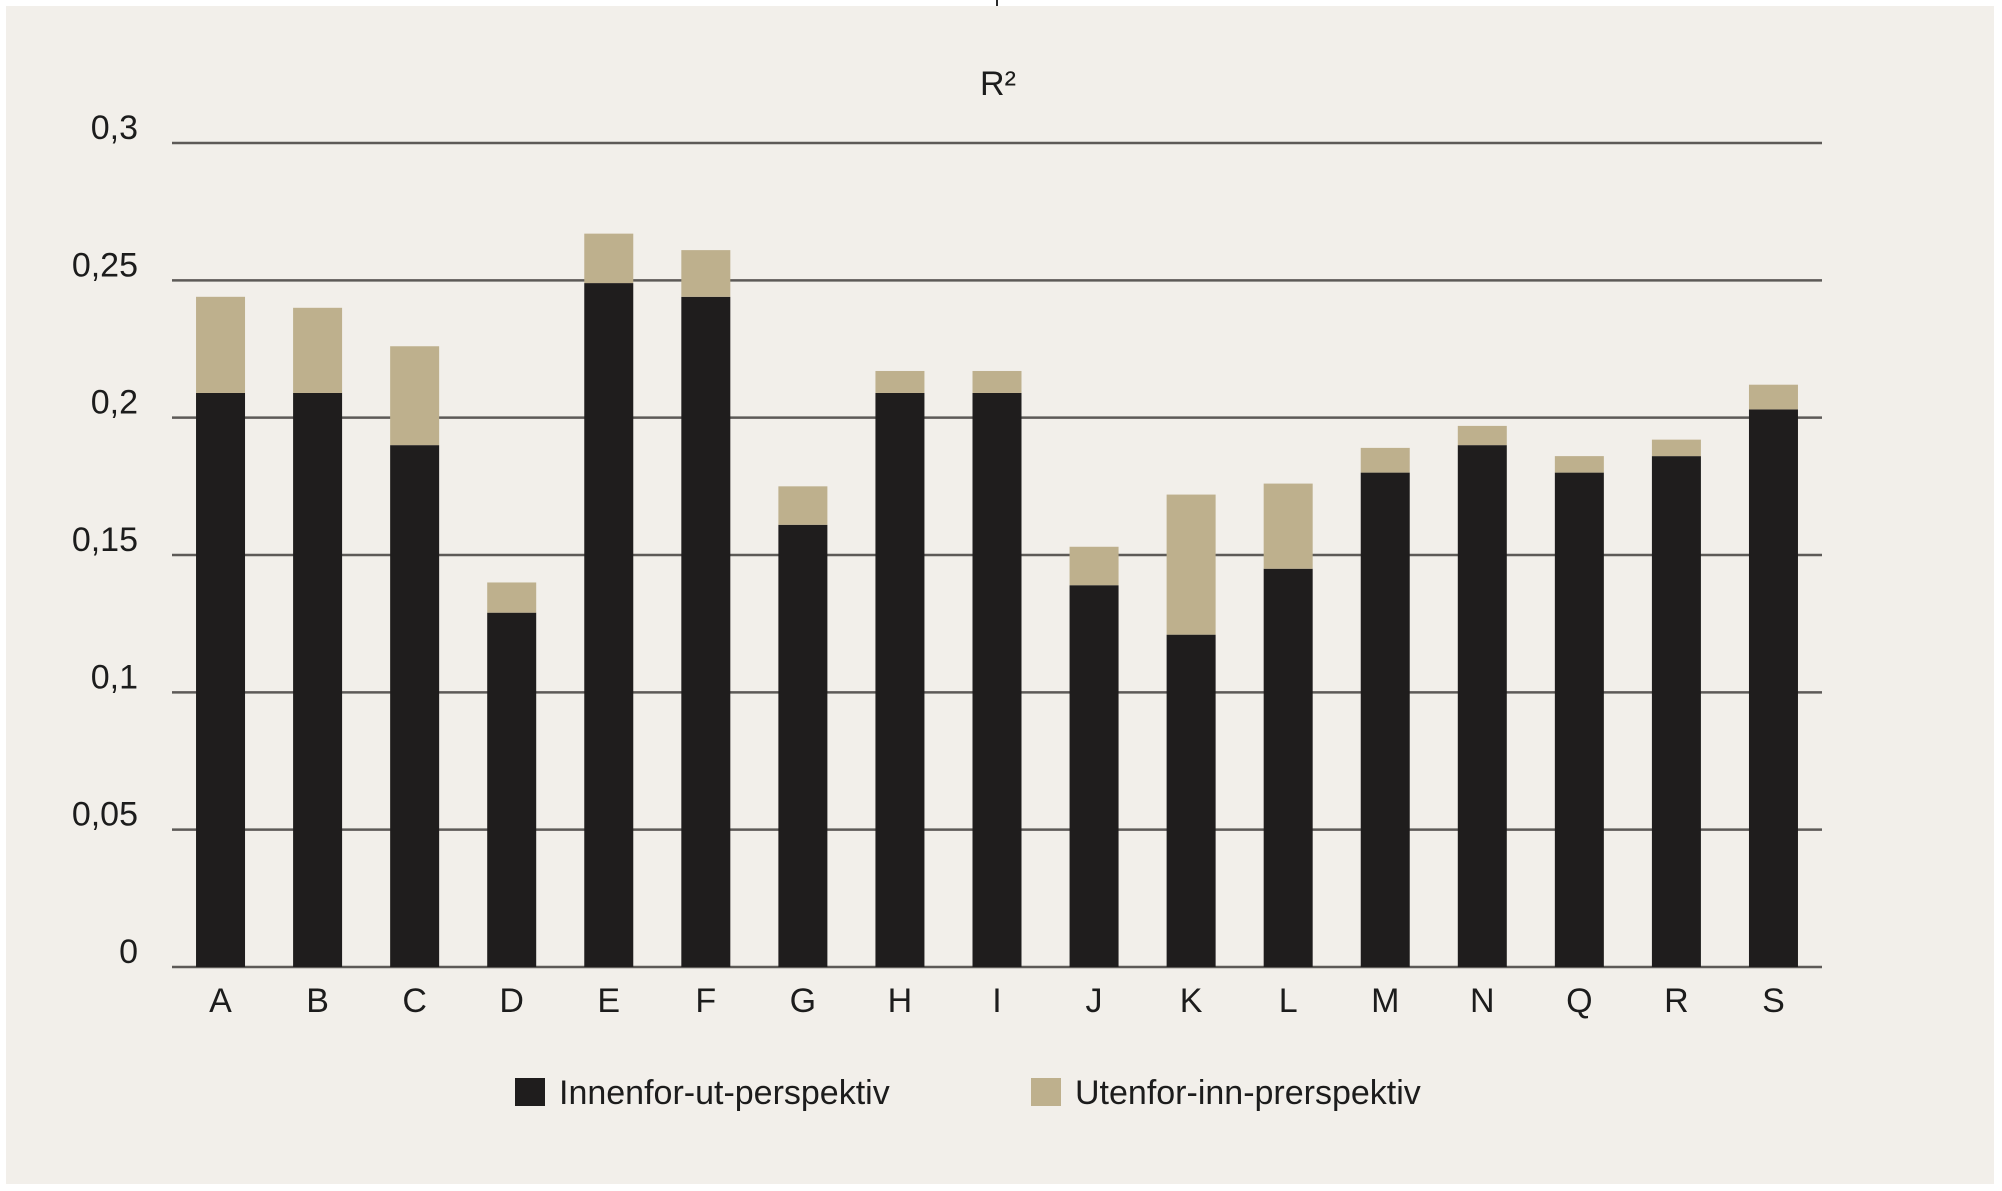 The image size is (2002, 1191). What do you see at coordinates (705, 1001) in the screenshot?
I see `x-tick-label: F` at bounding box center [705, 1001].